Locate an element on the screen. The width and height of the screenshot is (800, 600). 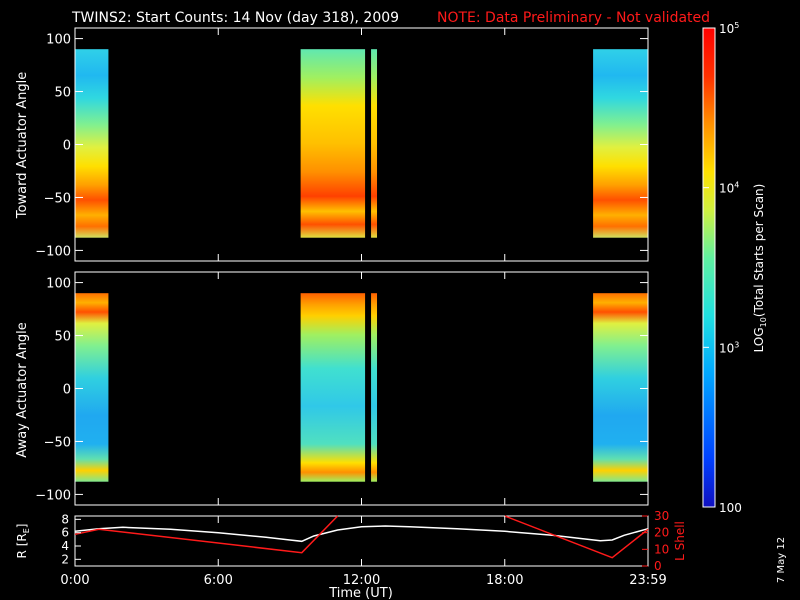
colorbar-tick-exponent: 3 is located at coordinates (736, 344).